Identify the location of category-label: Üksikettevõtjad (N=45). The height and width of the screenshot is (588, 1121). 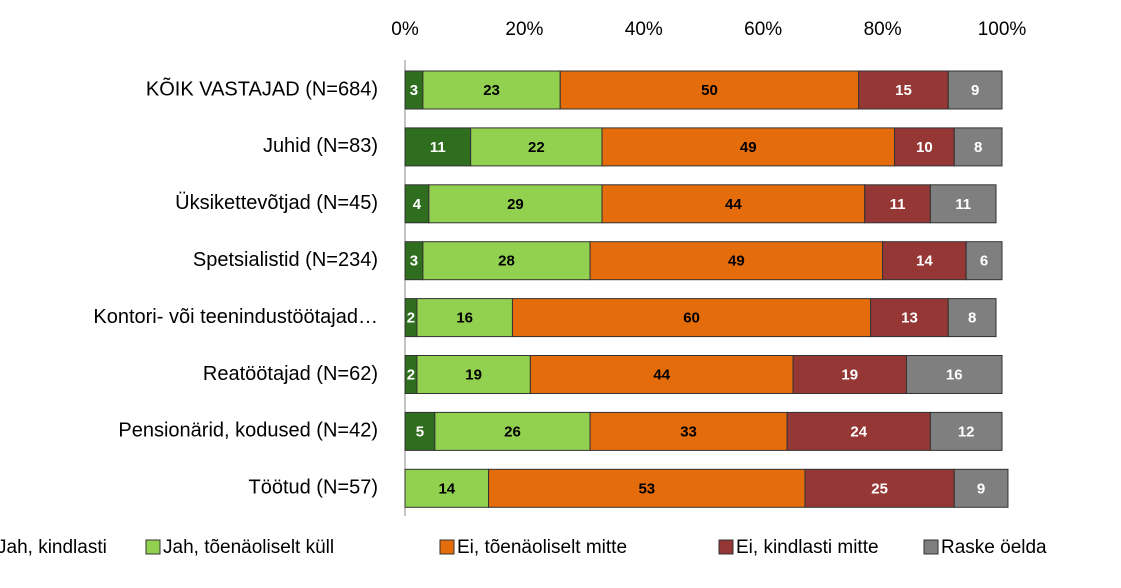
(276, 203).